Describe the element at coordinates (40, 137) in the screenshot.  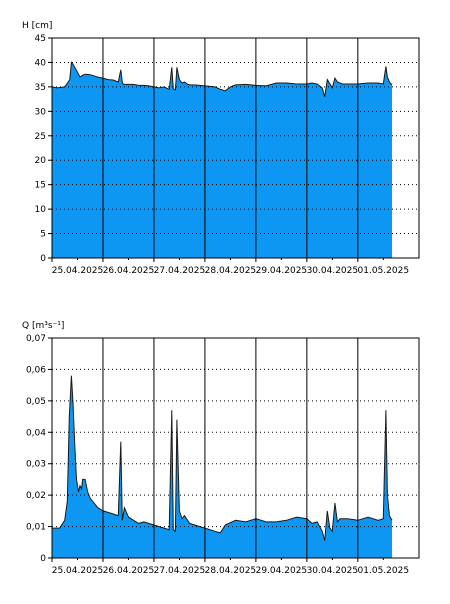
I see `y-tick-label: 25` at that location.